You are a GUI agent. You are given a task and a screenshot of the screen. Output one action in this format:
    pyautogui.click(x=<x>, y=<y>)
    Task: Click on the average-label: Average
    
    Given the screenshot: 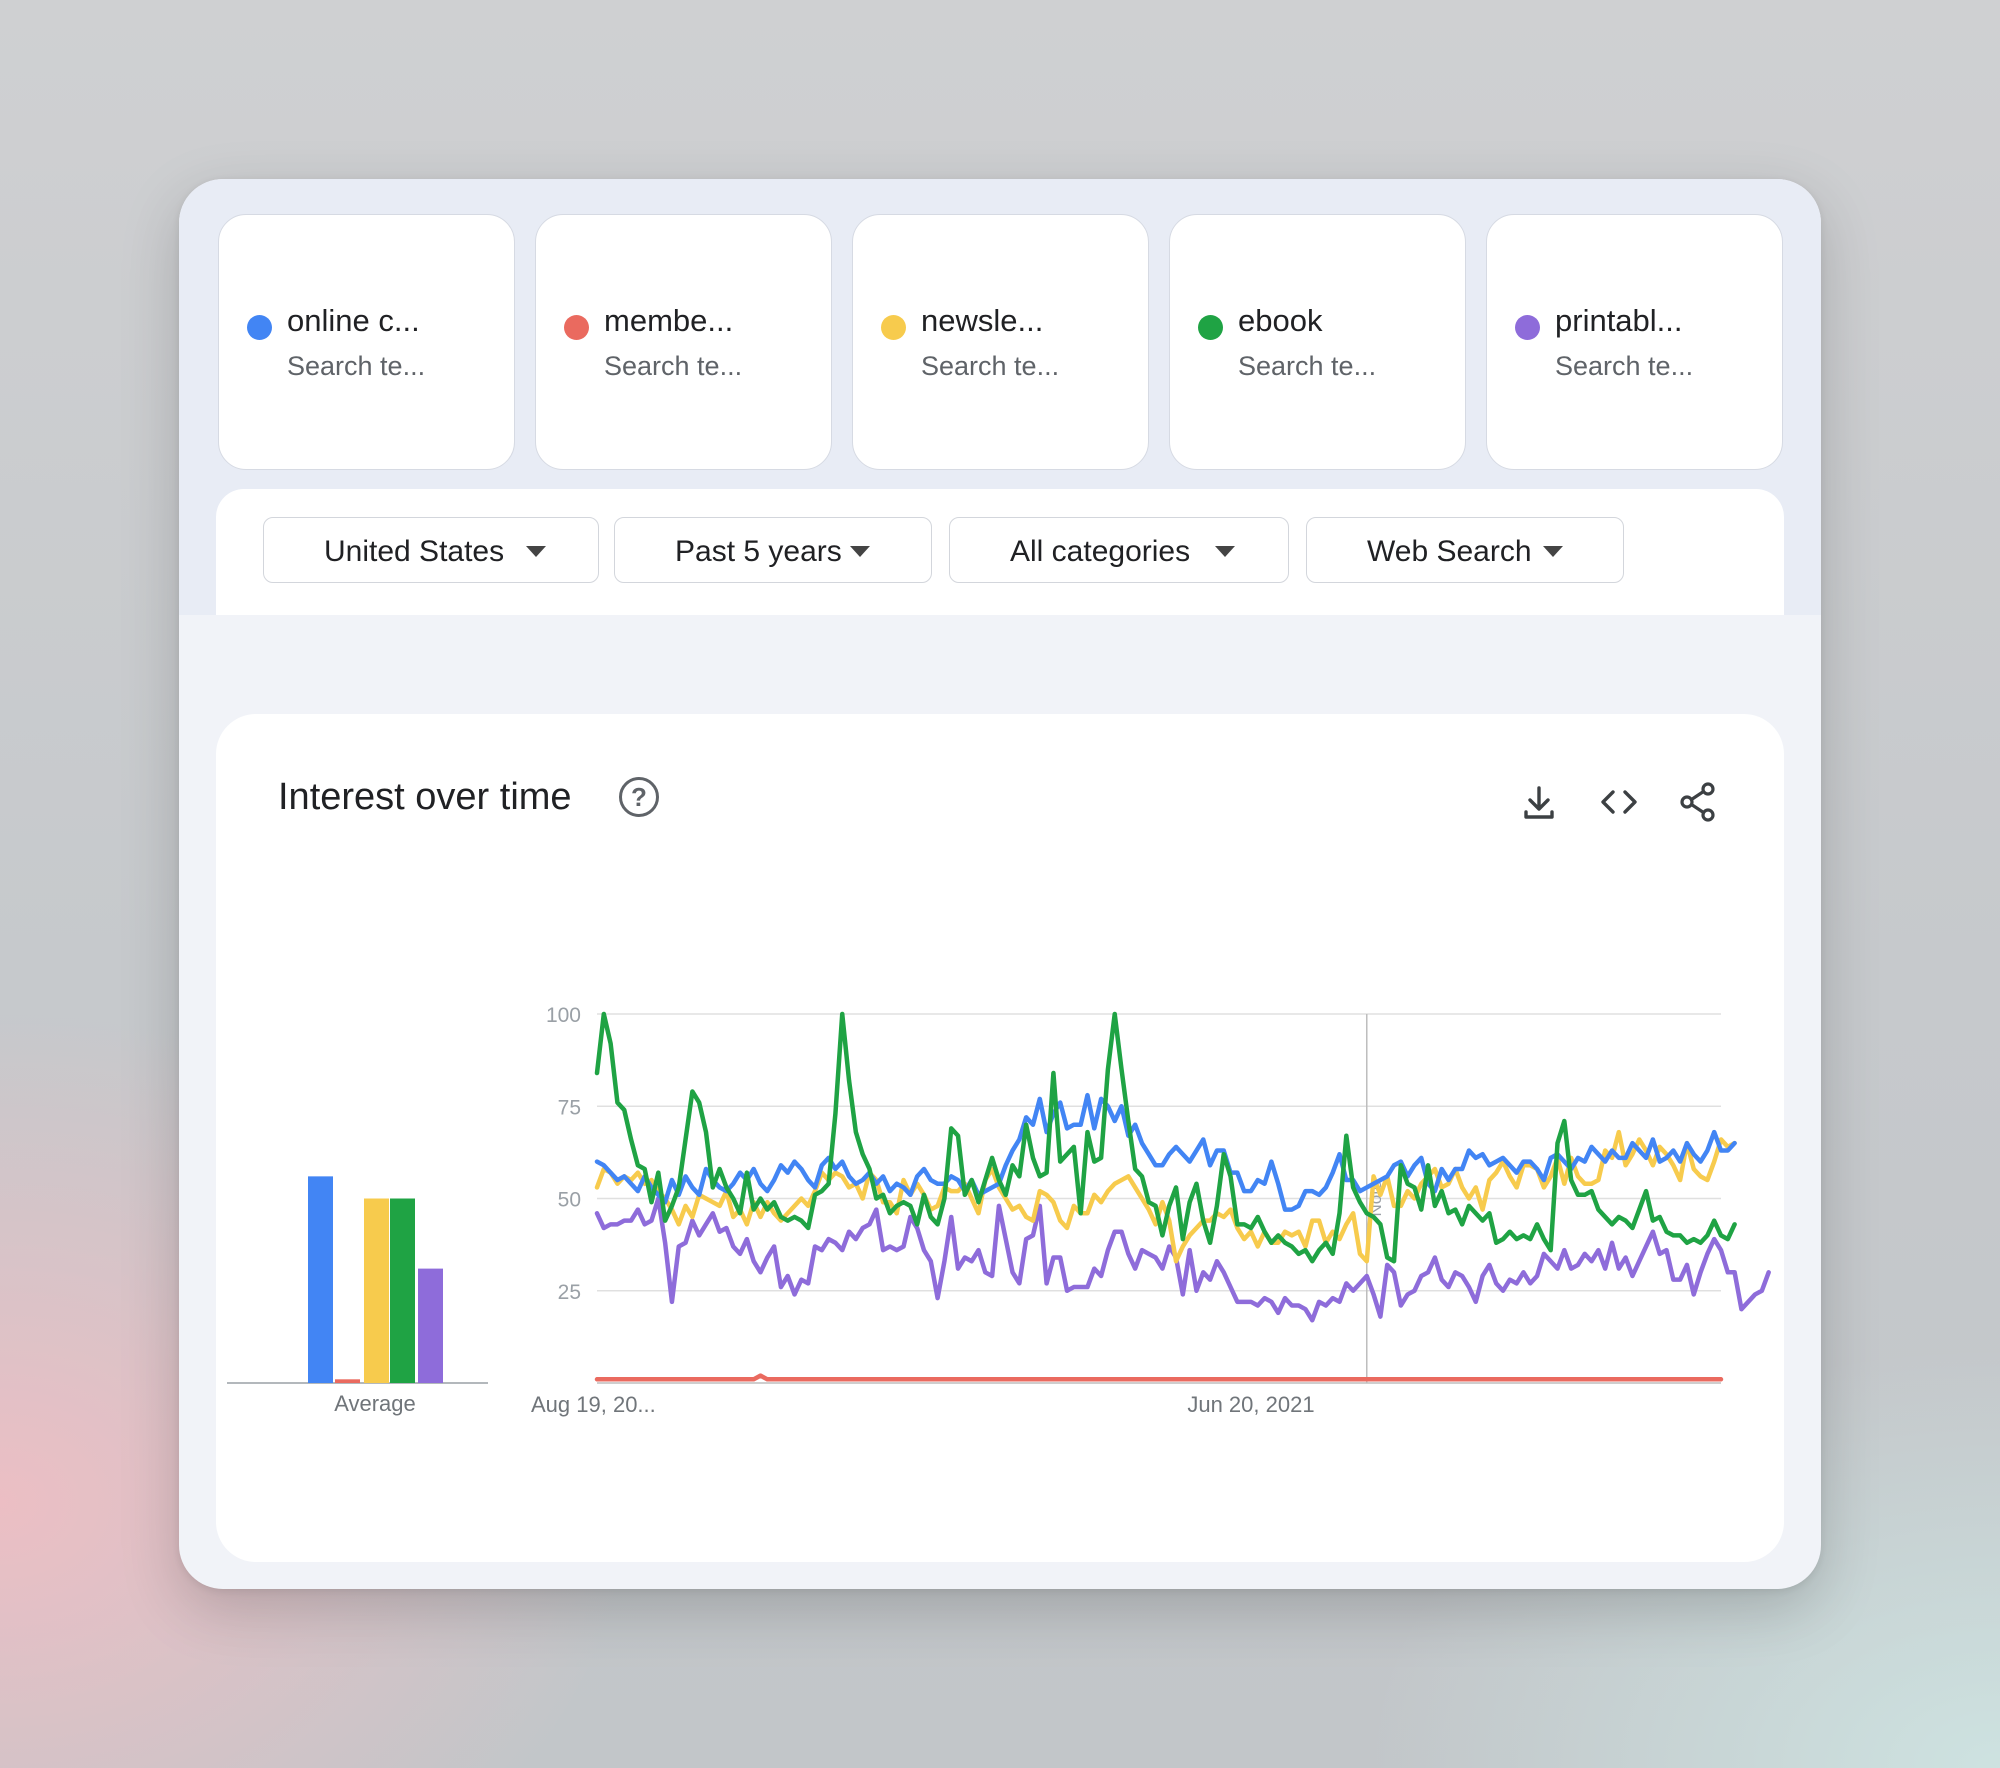 What is the action you would take?
    pyautogui.click(x=375, y=1403)
    